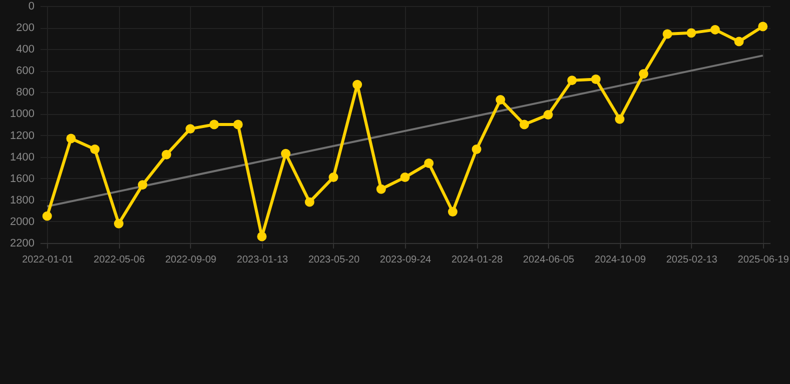  I want to click on y-tick-label: 2200, so click(22, 244).